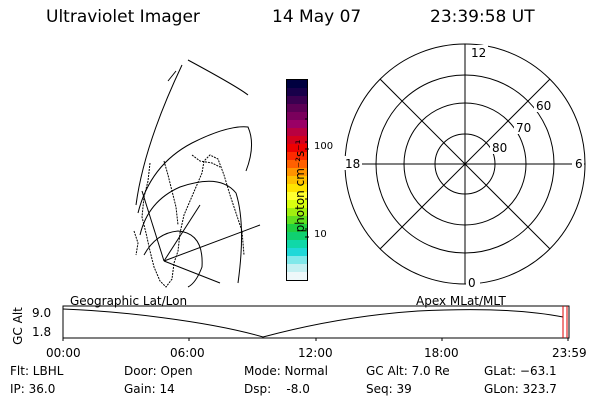 Image resolution: width=600 pixels, height=400 pixels. What do you see at coordinates (352, 164) in the screenshot?
I see `mlt-label-left: 18` at bounding box center [352, 164].